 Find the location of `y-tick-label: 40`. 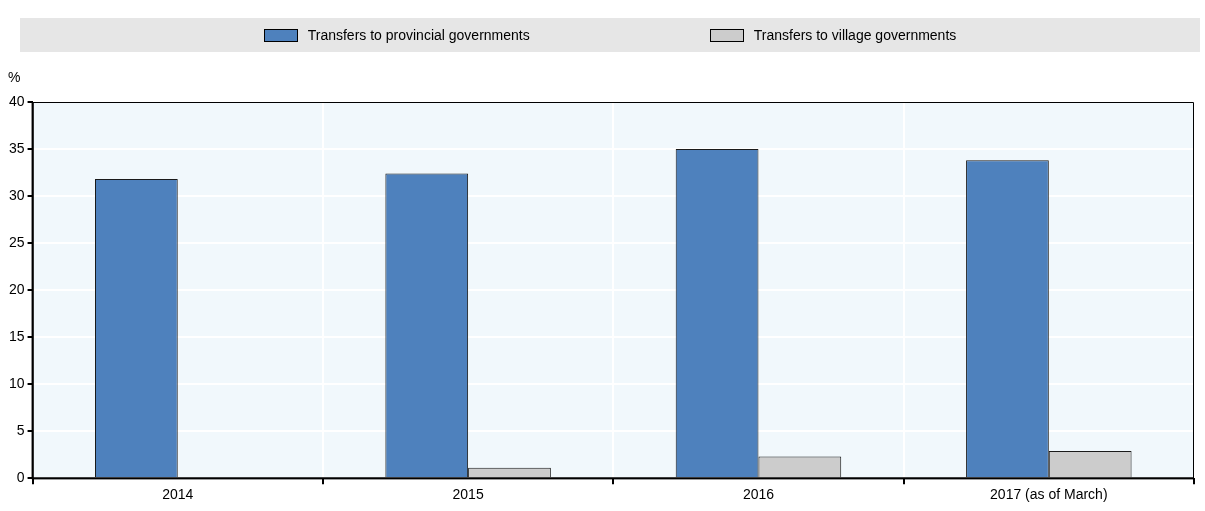

y-tick-label: 40 is located at coordinates (16, 100).